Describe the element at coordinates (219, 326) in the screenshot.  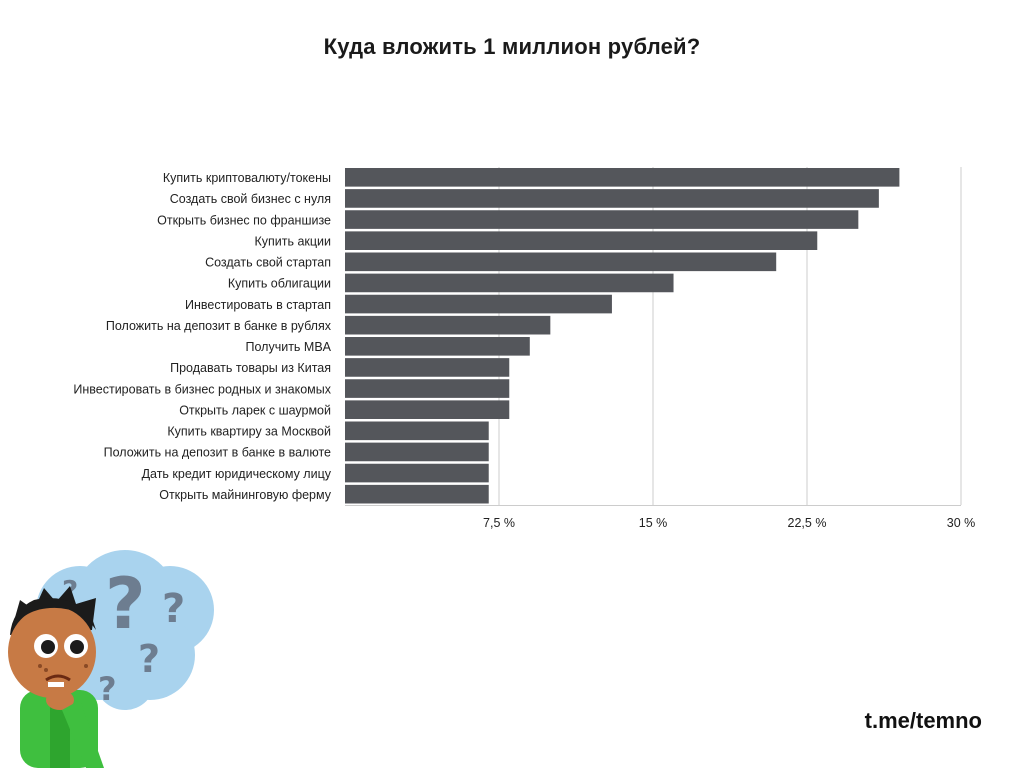
I see `category-label: Положить на депозит в банке в рублях` at that location.